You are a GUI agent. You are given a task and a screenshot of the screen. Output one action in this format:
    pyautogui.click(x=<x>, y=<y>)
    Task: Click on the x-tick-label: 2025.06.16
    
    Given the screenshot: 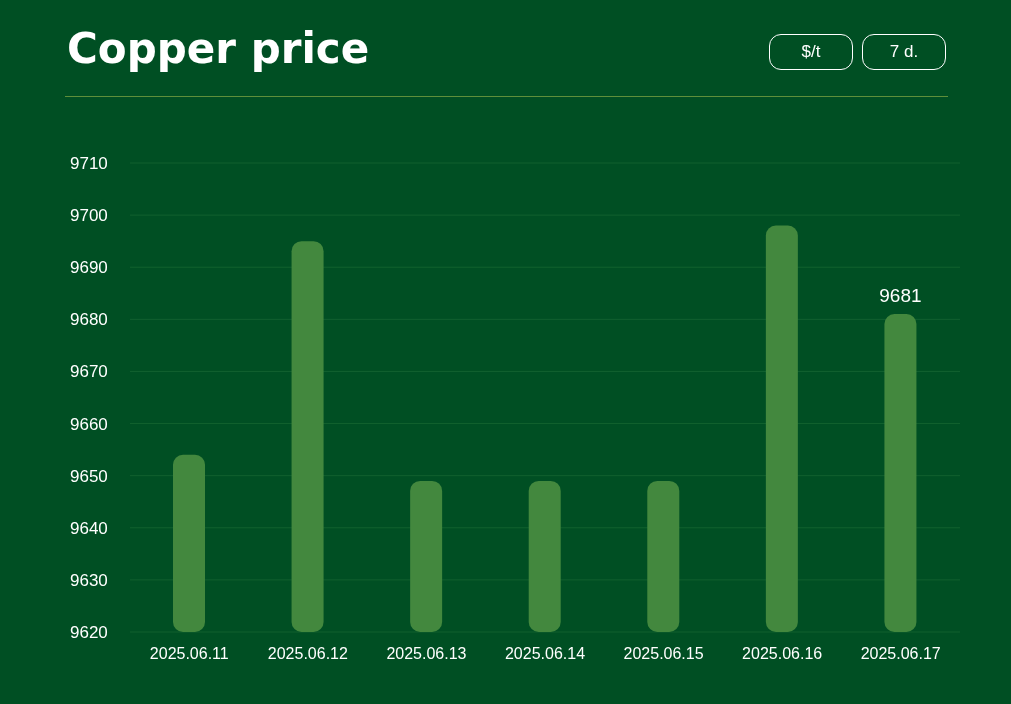 What is the action you would take?
    pyautogui.click(x=782, y=654)
    